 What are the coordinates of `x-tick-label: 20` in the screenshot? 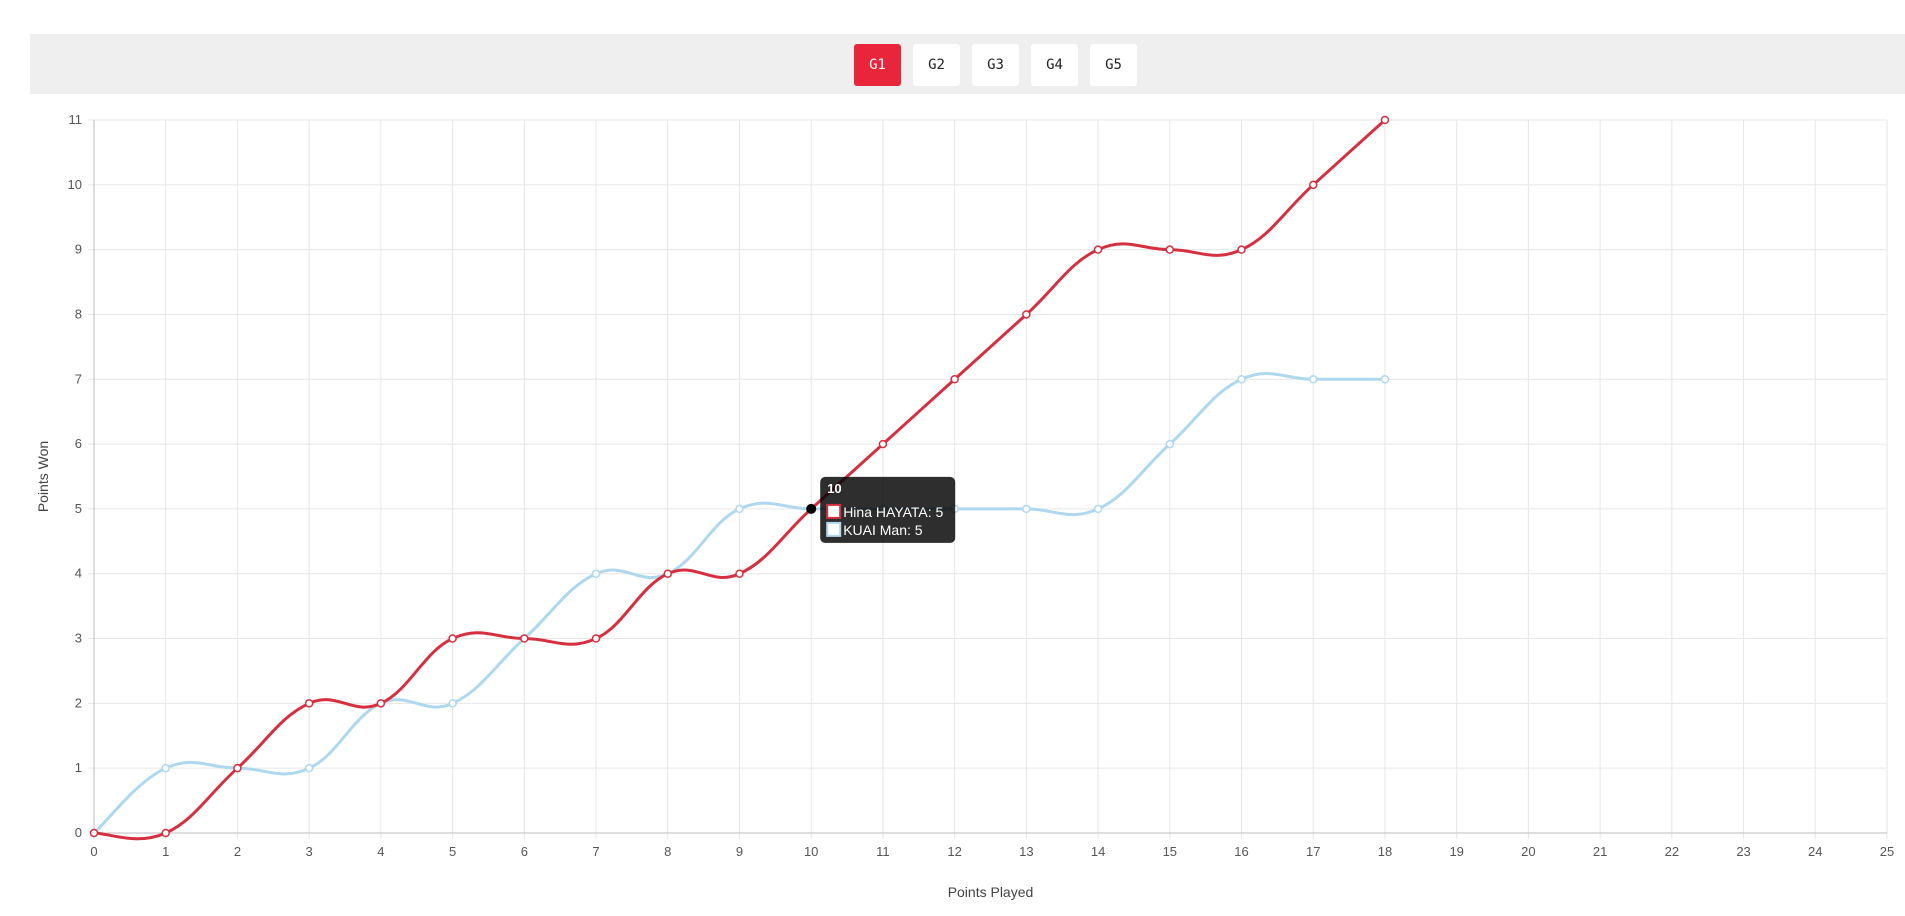 It's located at (1528, 851).